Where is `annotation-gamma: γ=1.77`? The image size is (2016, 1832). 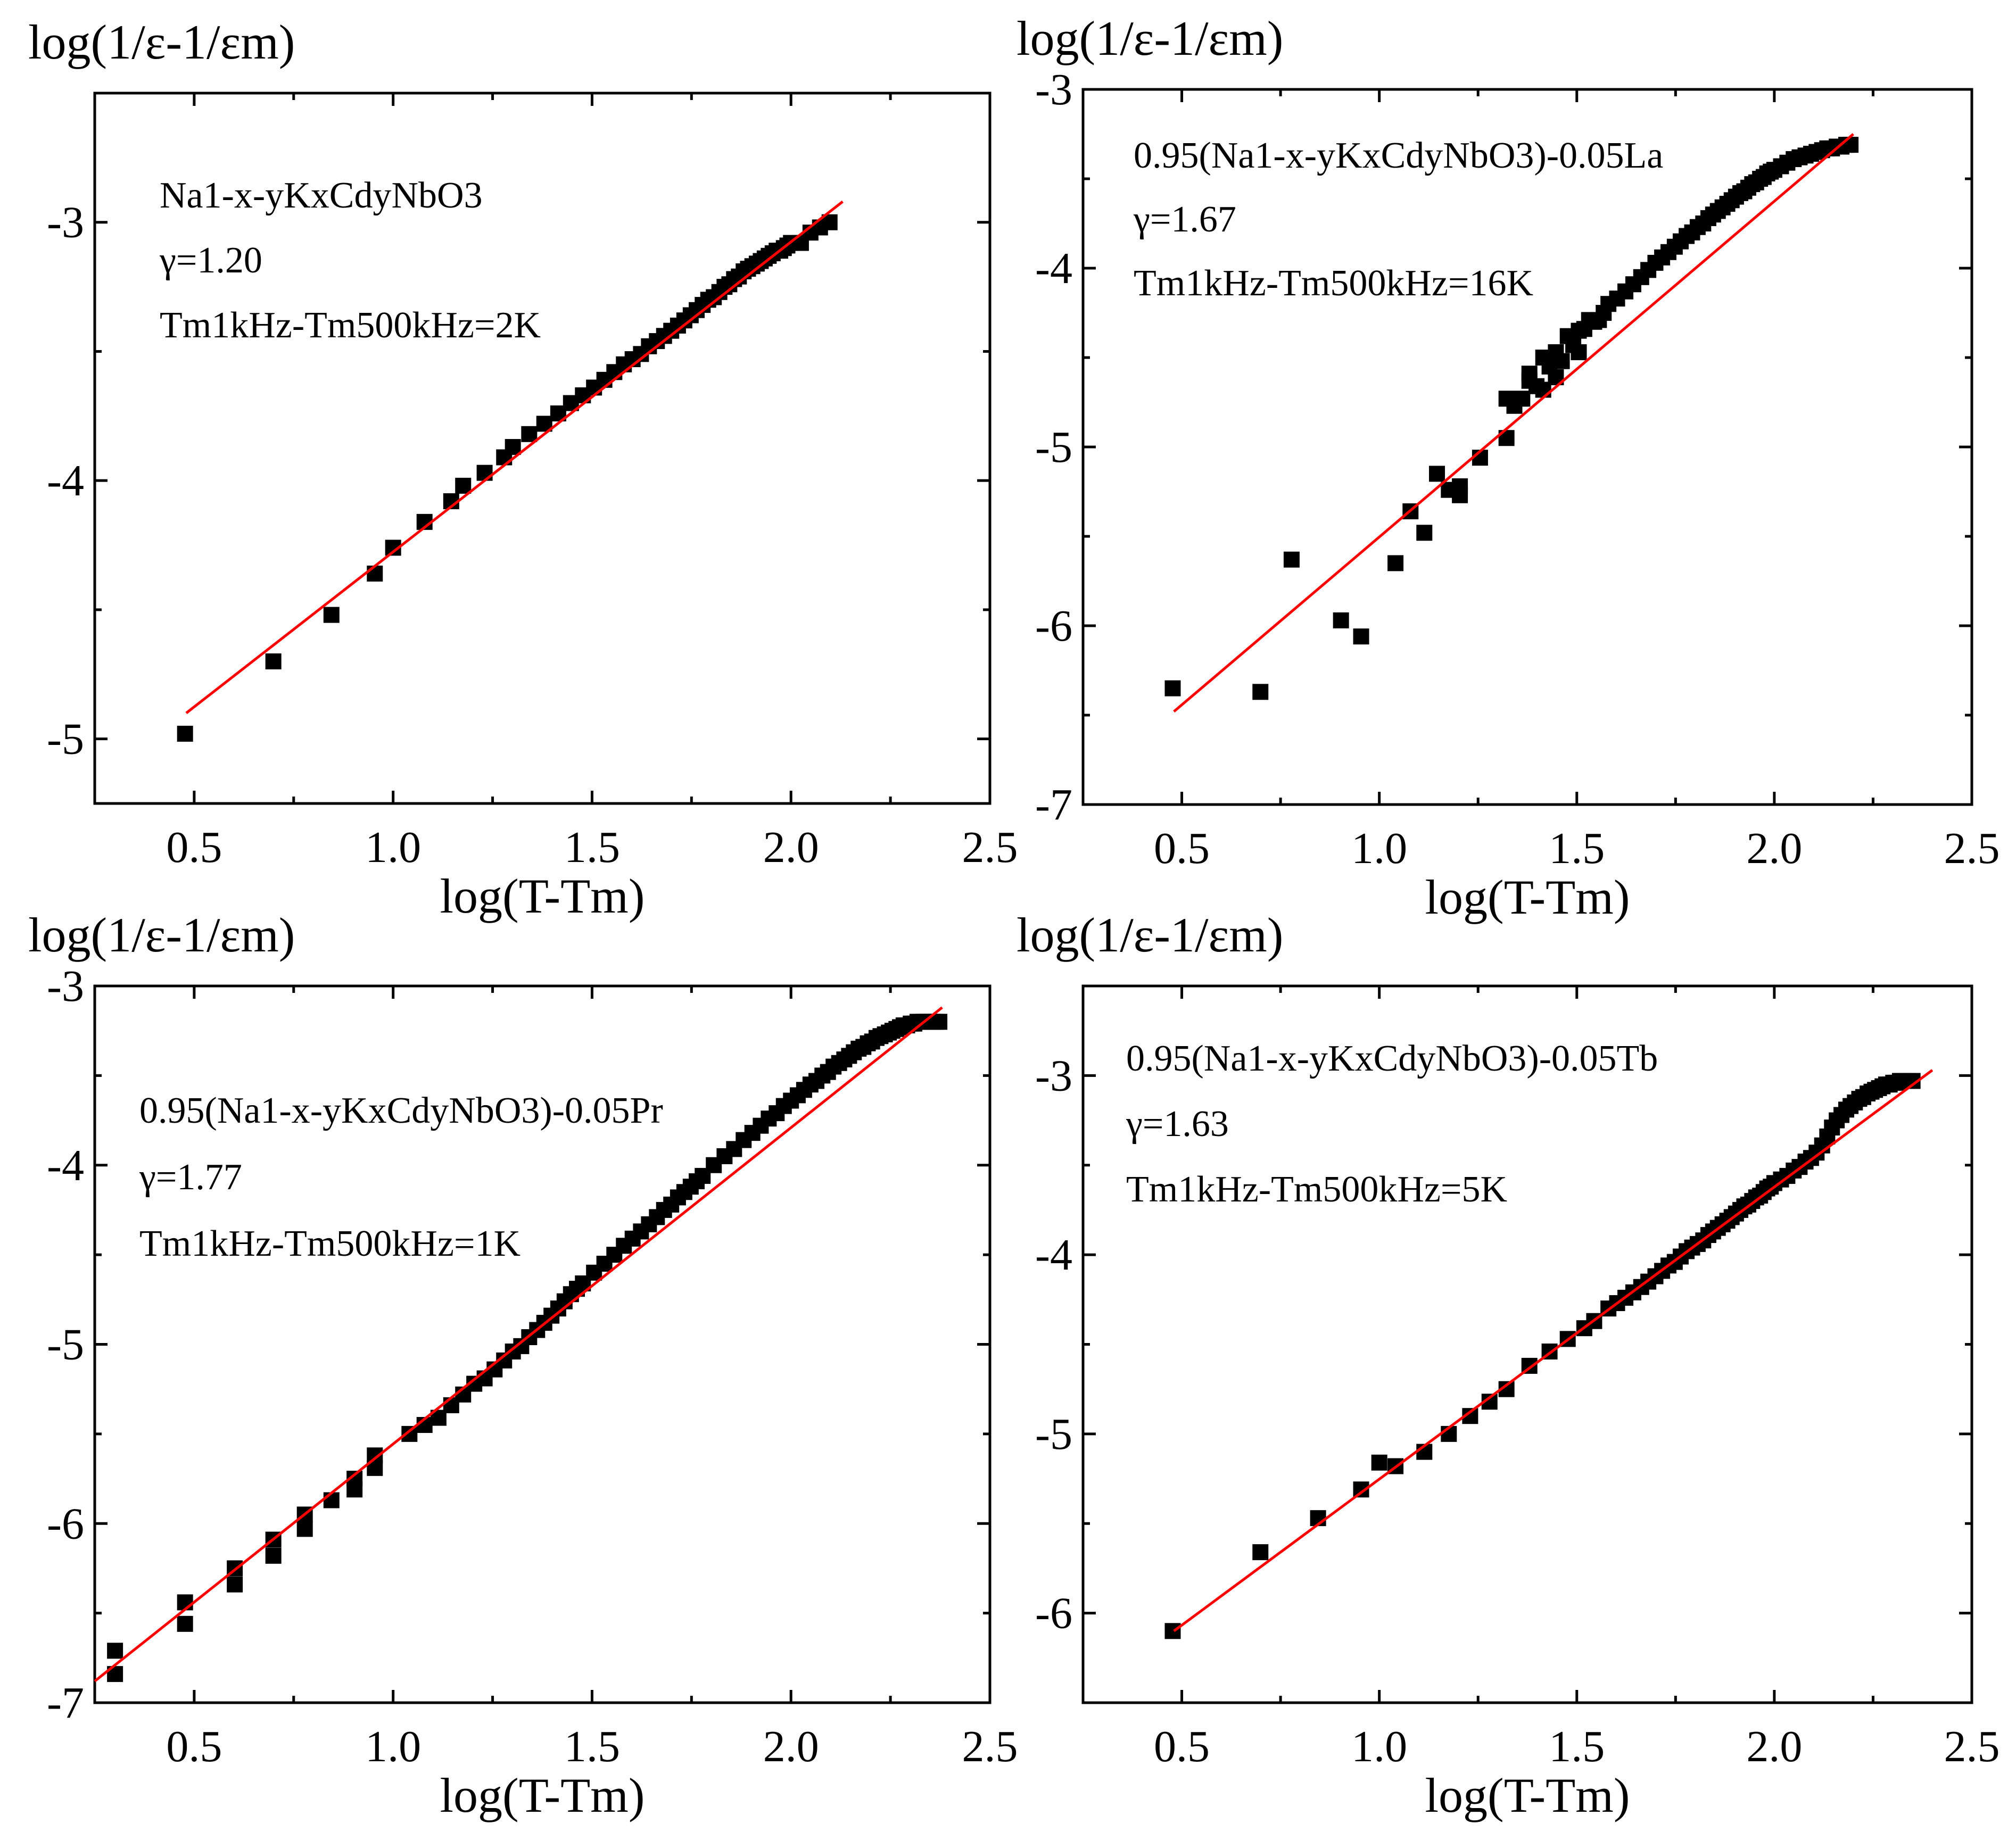 annotation-gamma: γ=1.77 is located at coordinates (190, 1177).